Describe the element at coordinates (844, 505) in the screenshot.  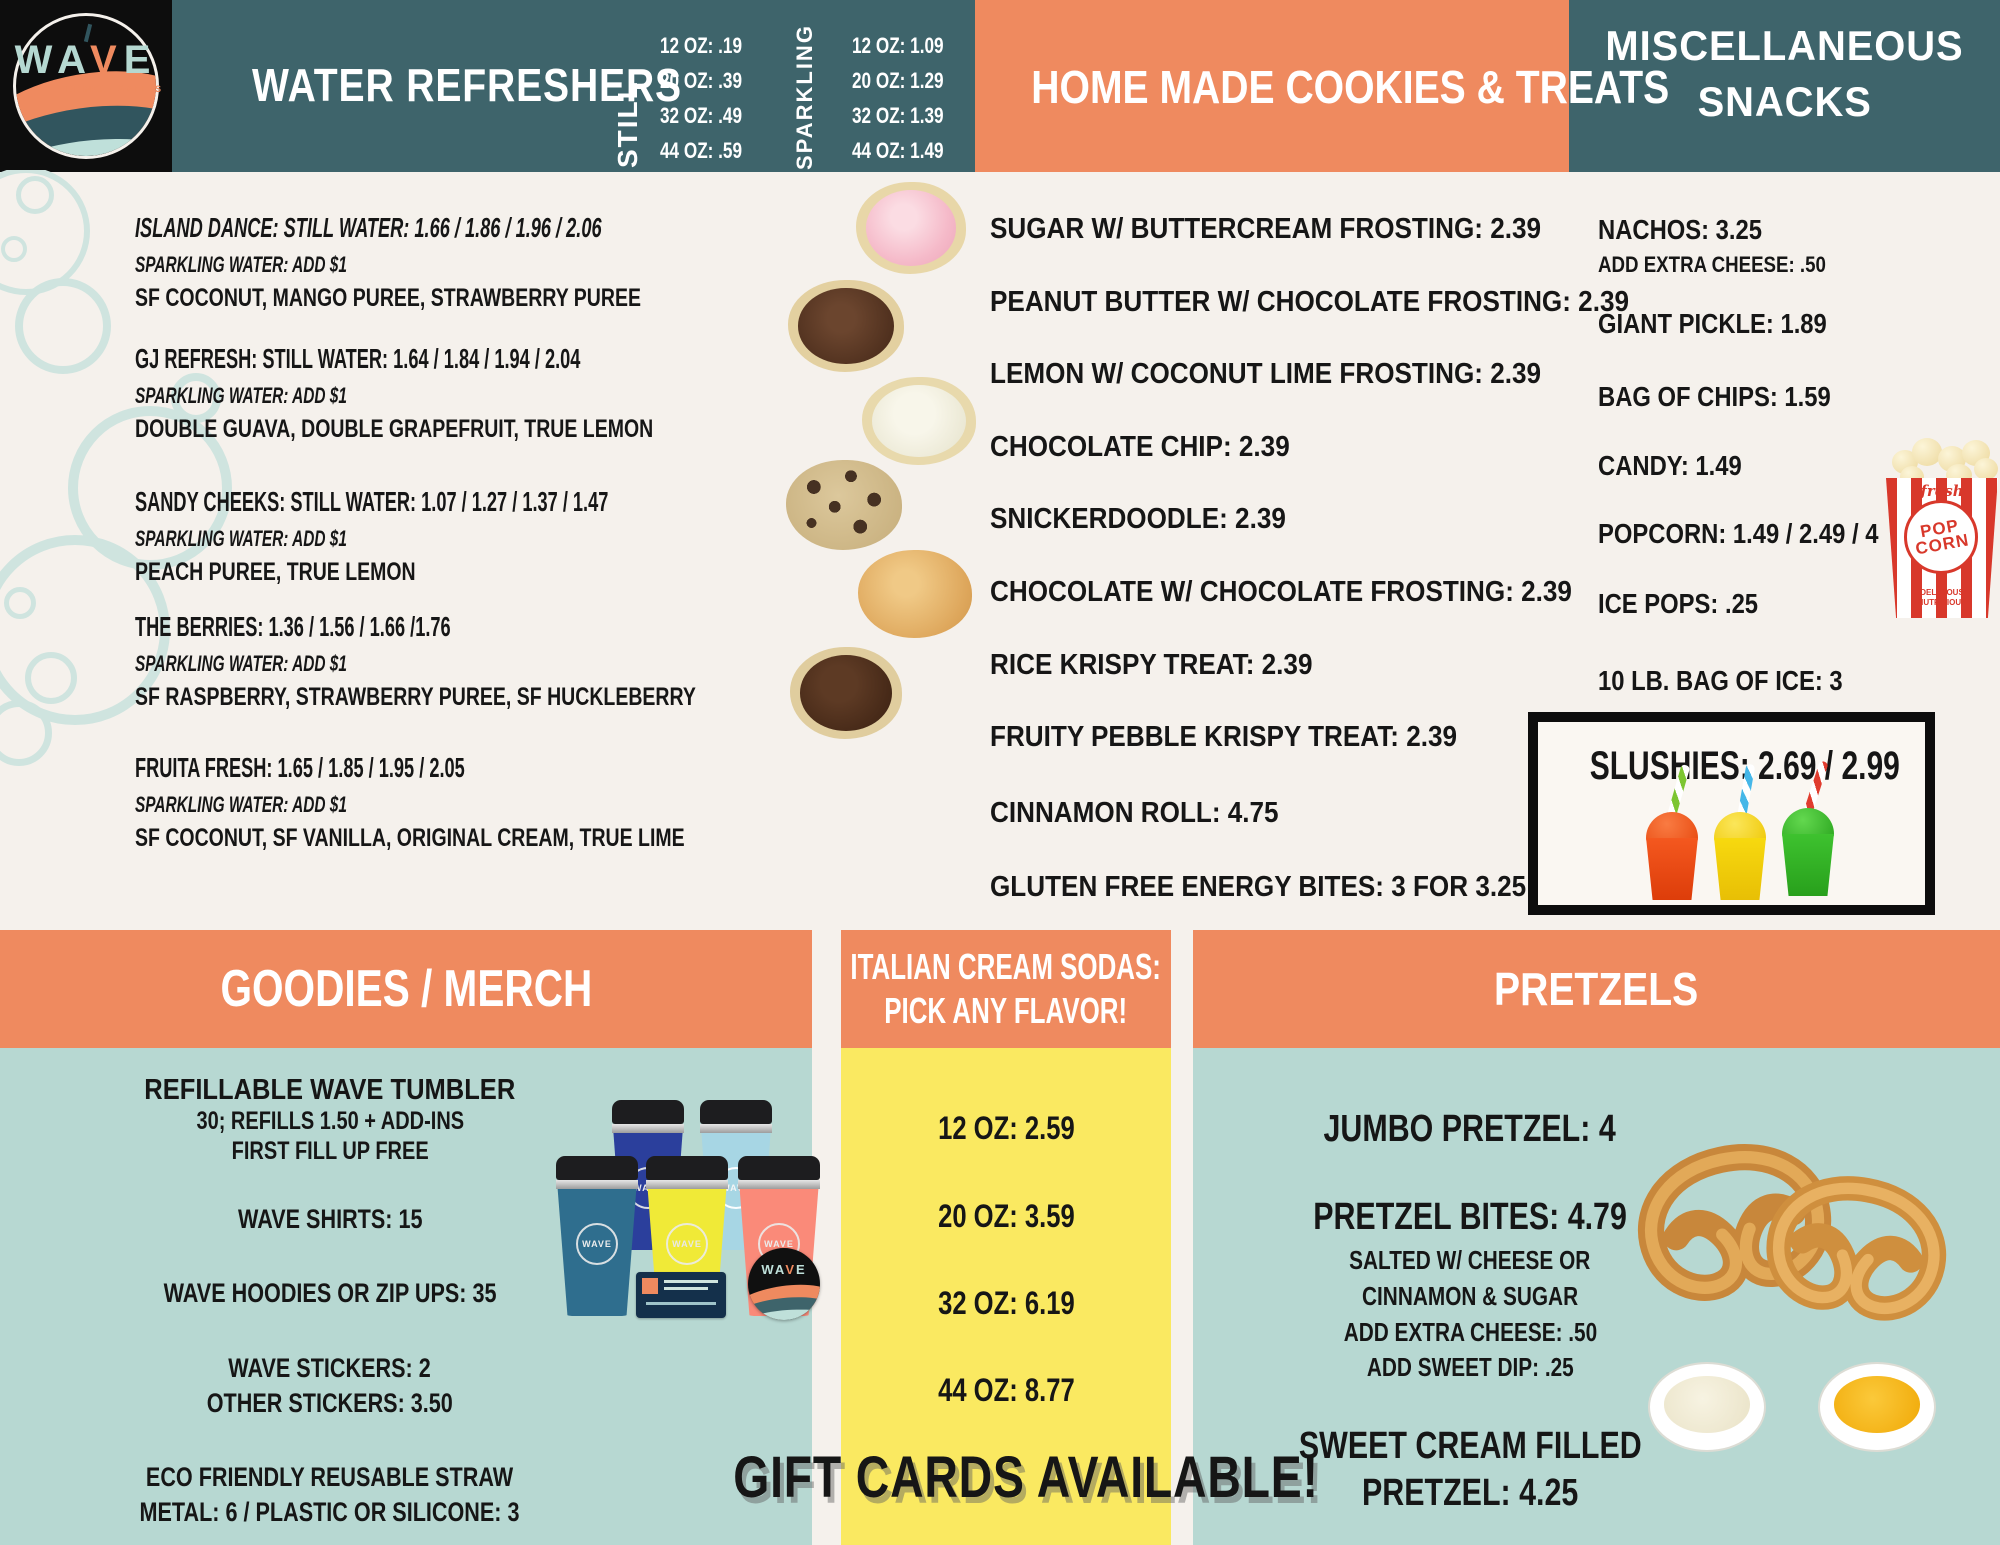
I see `chocolate-chip-cookie-image` at that location.